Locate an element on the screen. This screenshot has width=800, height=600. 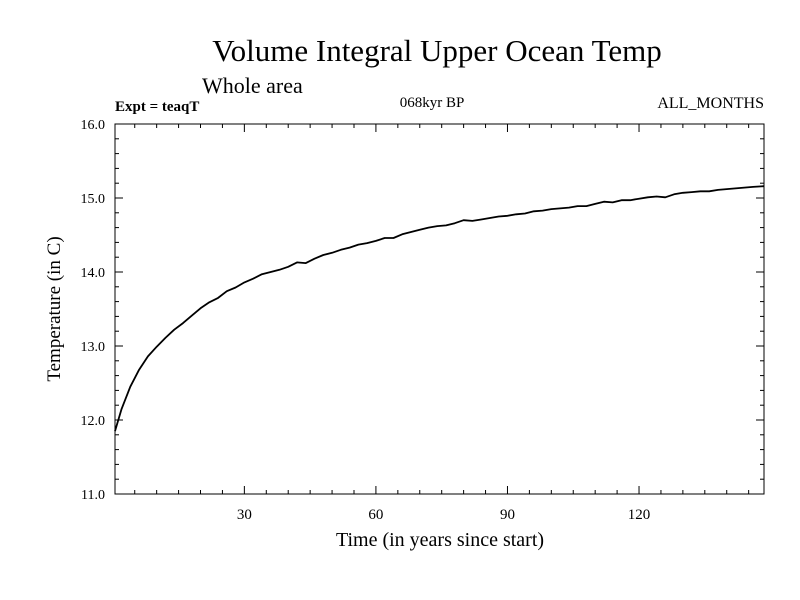
y-tick-label: 11.0 is located at coordinates (93, 495).